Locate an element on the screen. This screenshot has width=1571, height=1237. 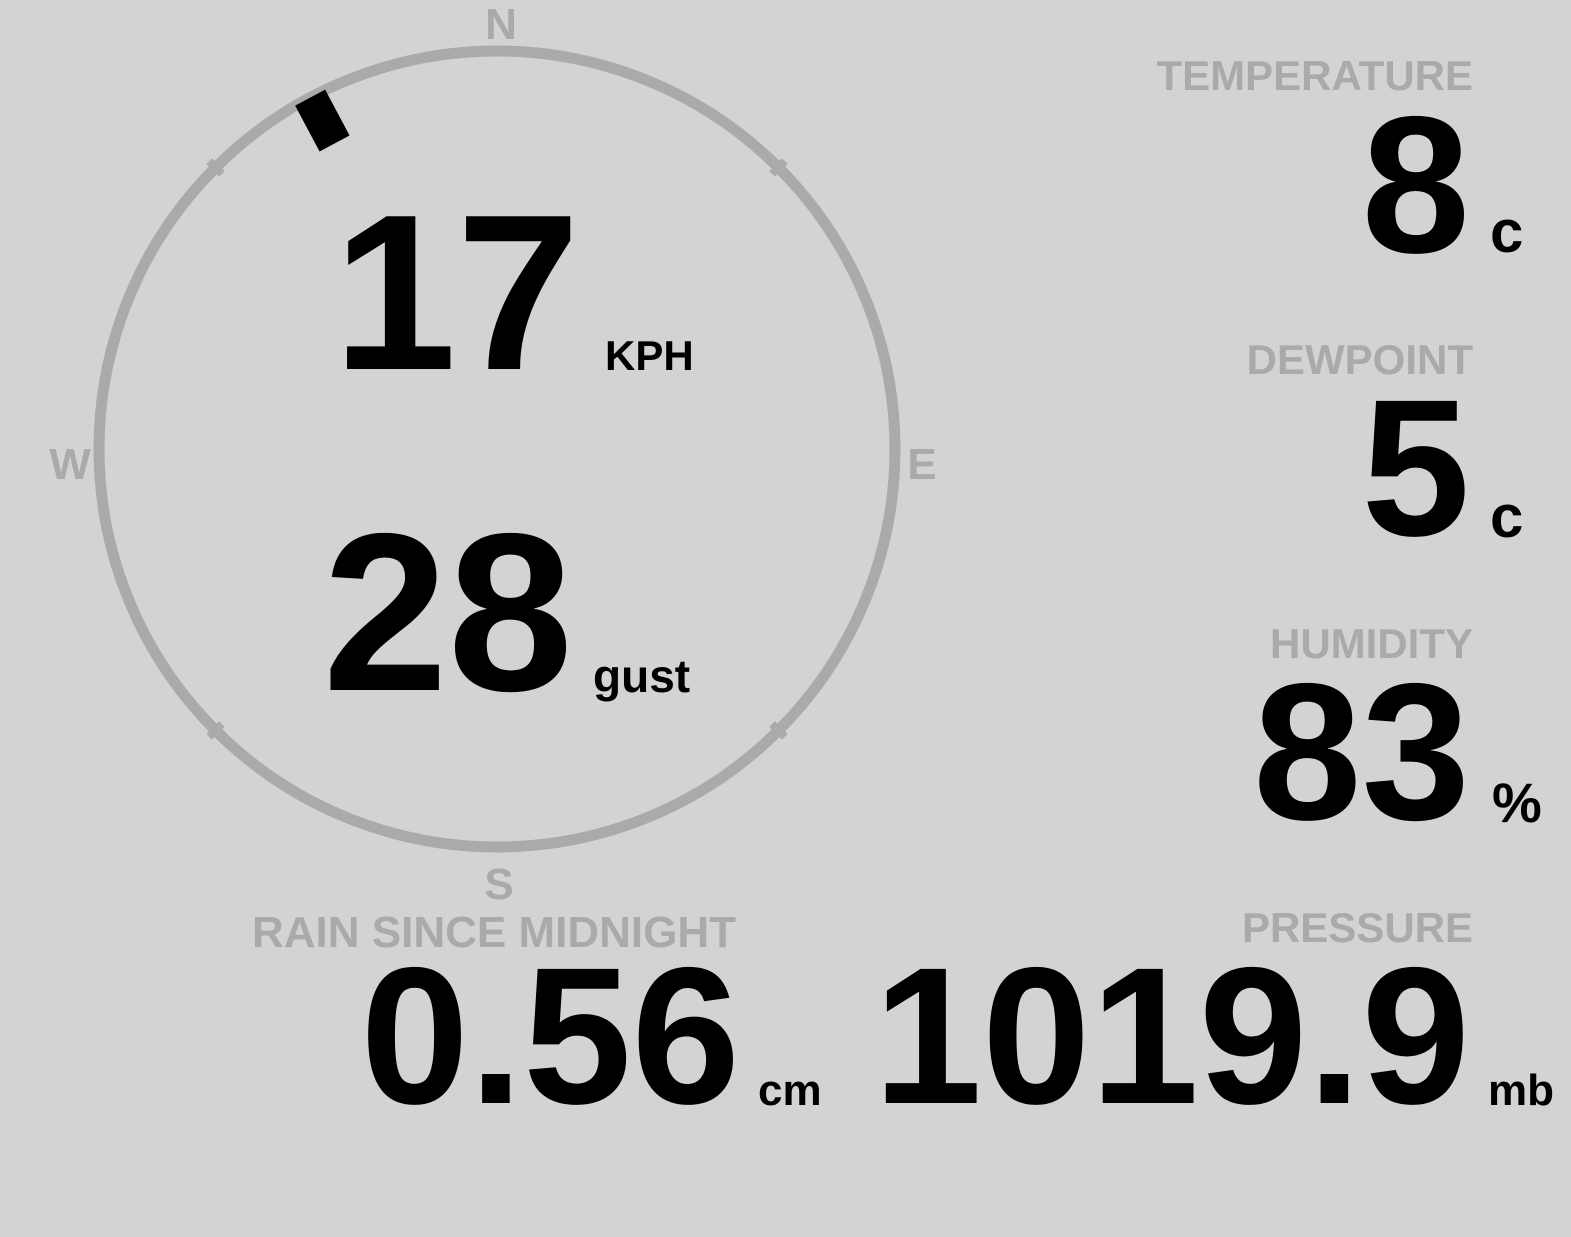
rain-unit: cm is located at coordinates (790, 1090).